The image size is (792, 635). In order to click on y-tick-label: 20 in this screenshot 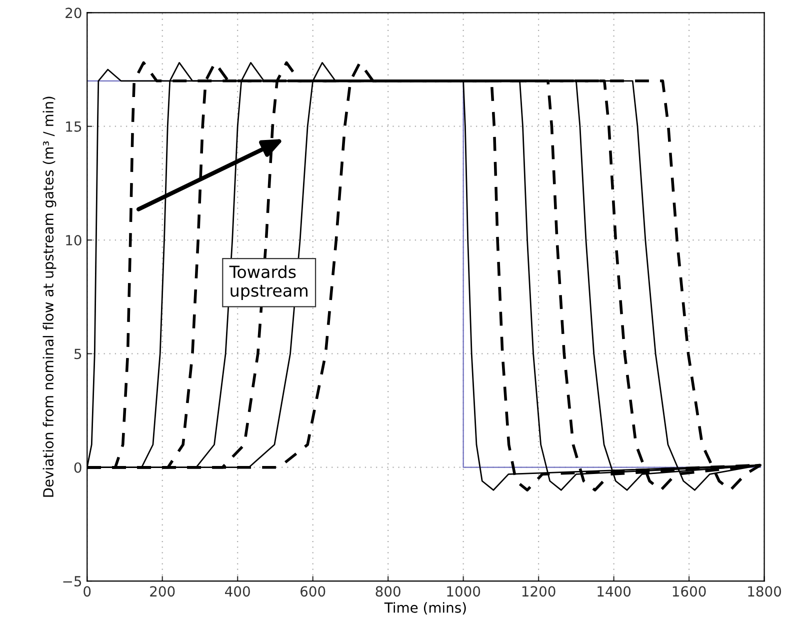, I will do `click(74, 13)`.